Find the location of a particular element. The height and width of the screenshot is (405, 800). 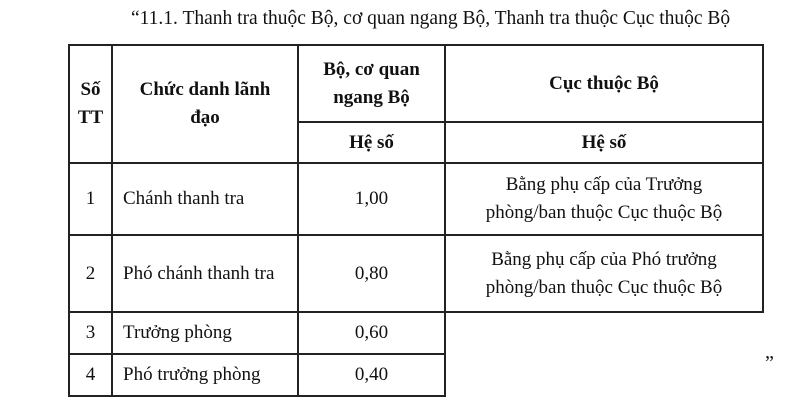

row-2-ministry: 0,80 is located at coordinates (371, 273).